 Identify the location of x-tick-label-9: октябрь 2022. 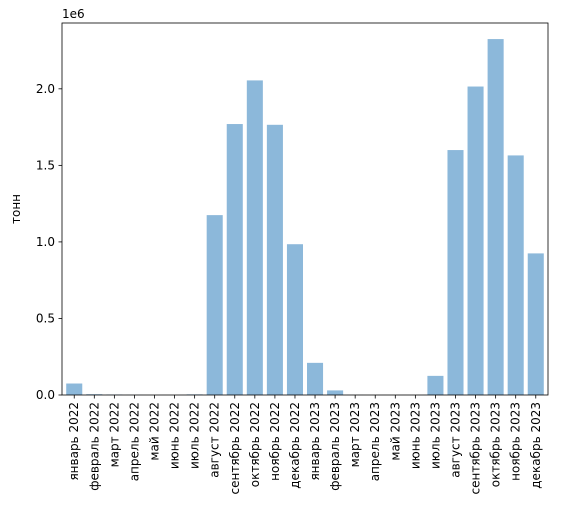
(255, 444).